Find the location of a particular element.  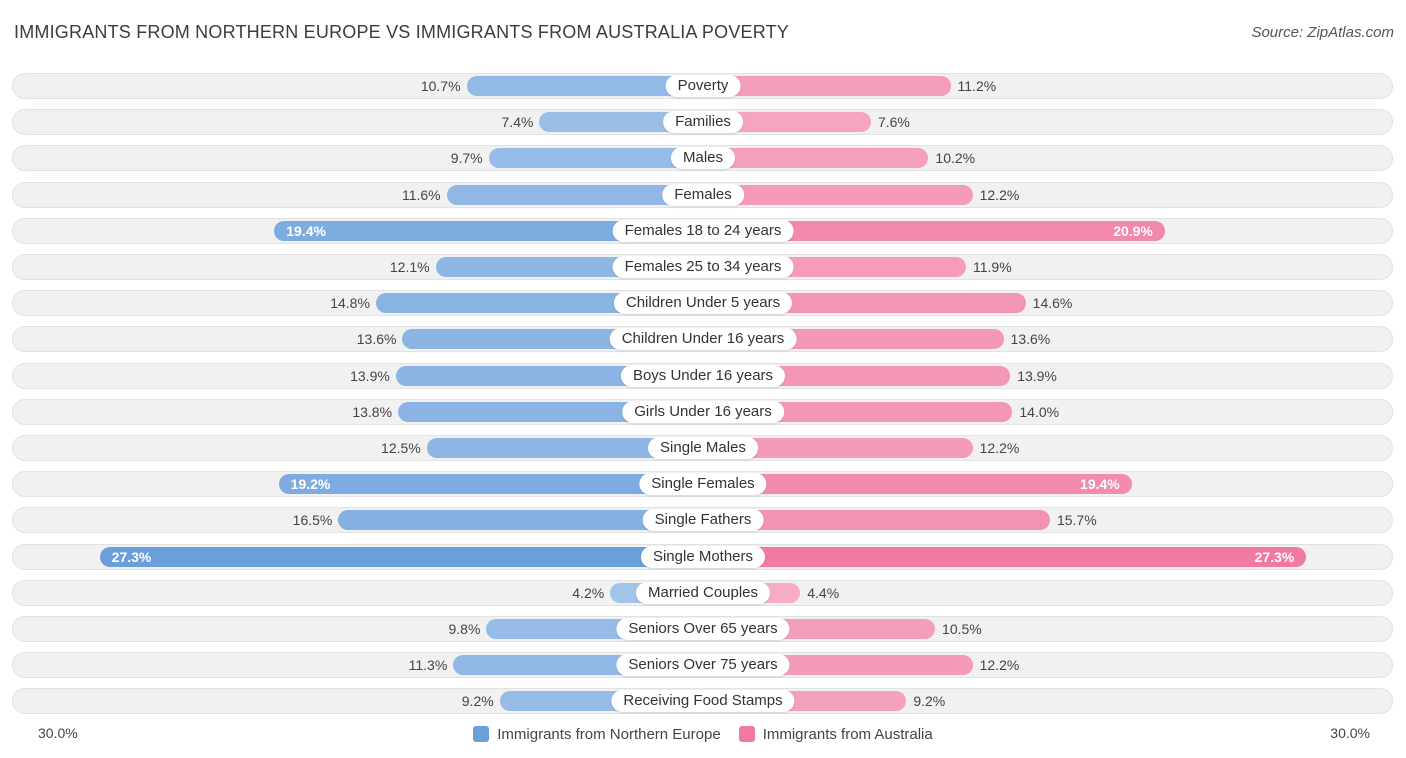

category-label: Boys Under 16 years is located at coordinates (703, 375).